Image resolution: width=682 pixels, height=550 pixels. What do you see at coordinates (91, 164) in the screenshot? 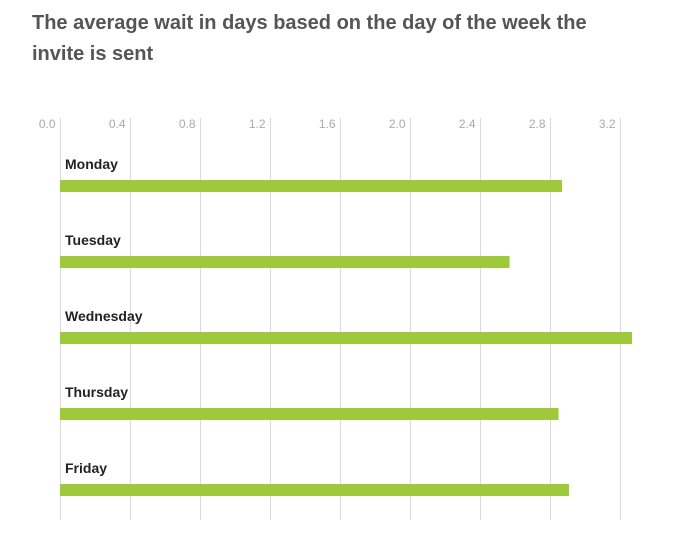
I see `category-label-monday: Monday` at bounding box center [91, 164].